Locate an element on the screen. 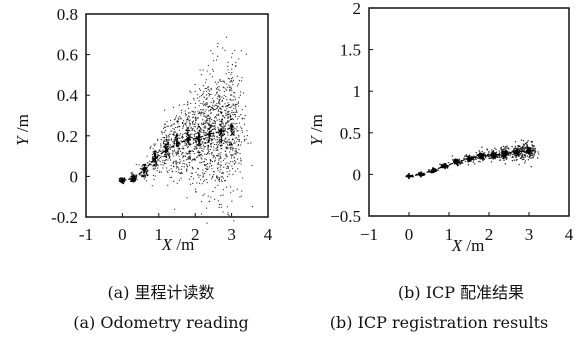 This screenshot has height=339, width=581. panel-b-x-tick-label: 4 is located at coordinates (569, 234).